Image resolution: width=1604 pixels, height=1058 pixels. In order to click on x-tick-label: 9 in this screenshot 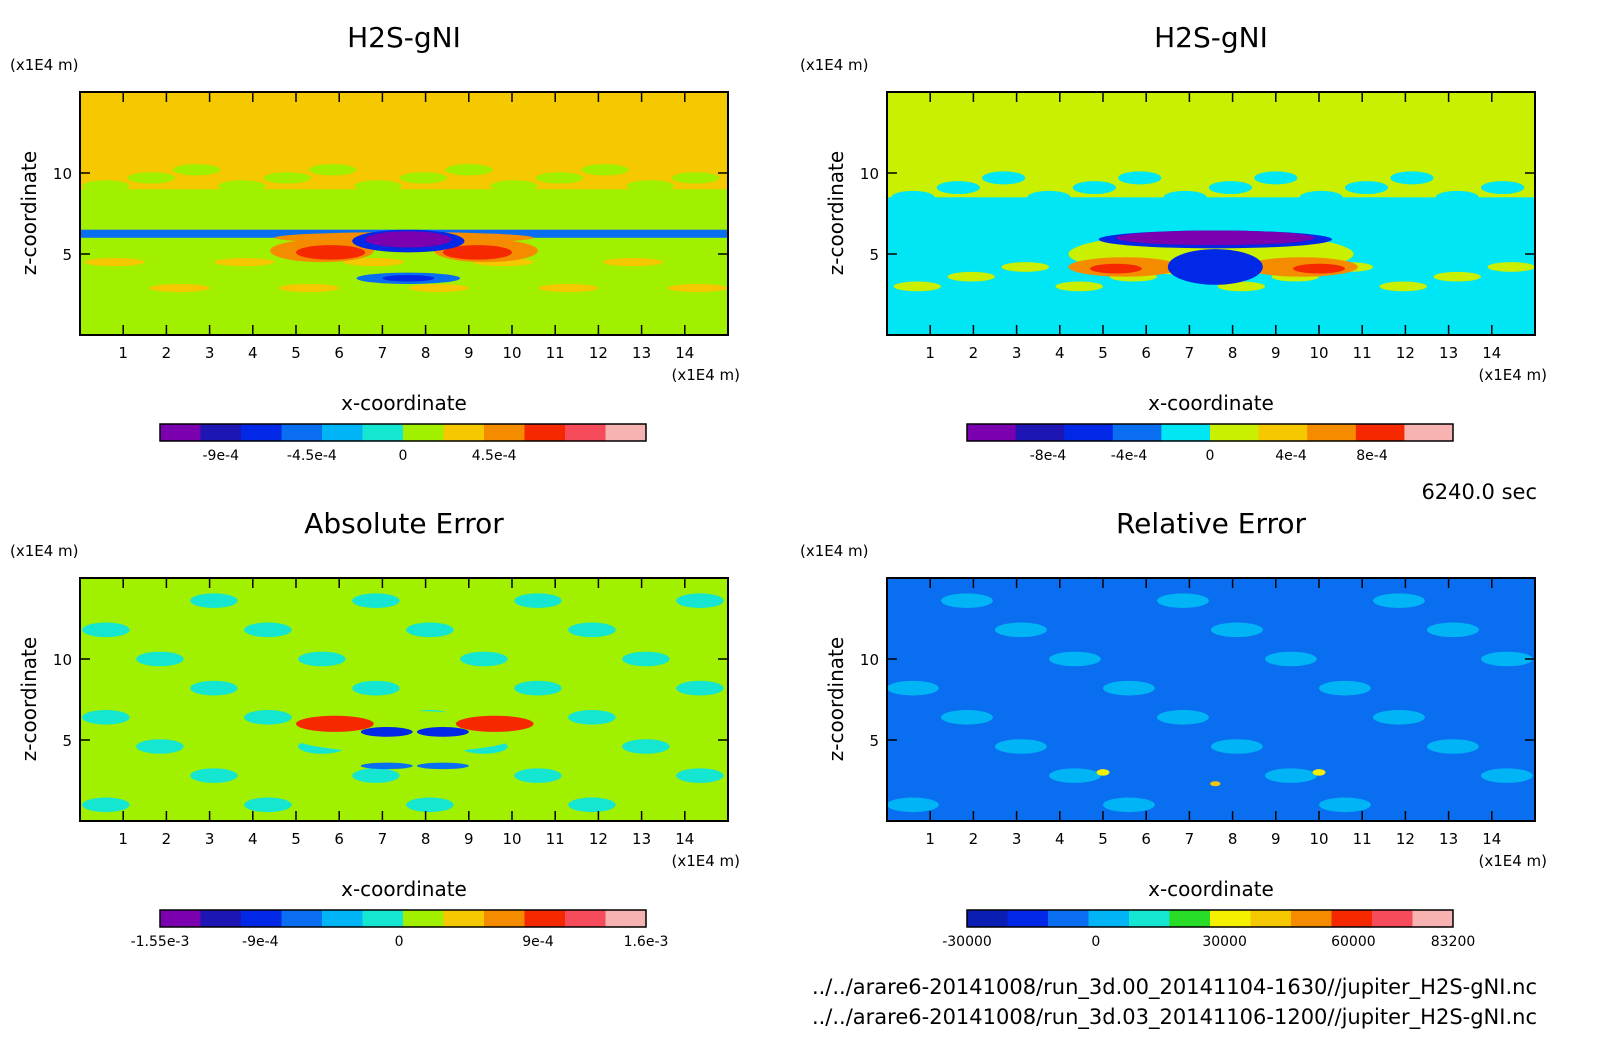, I will do `click(469, 839)`.